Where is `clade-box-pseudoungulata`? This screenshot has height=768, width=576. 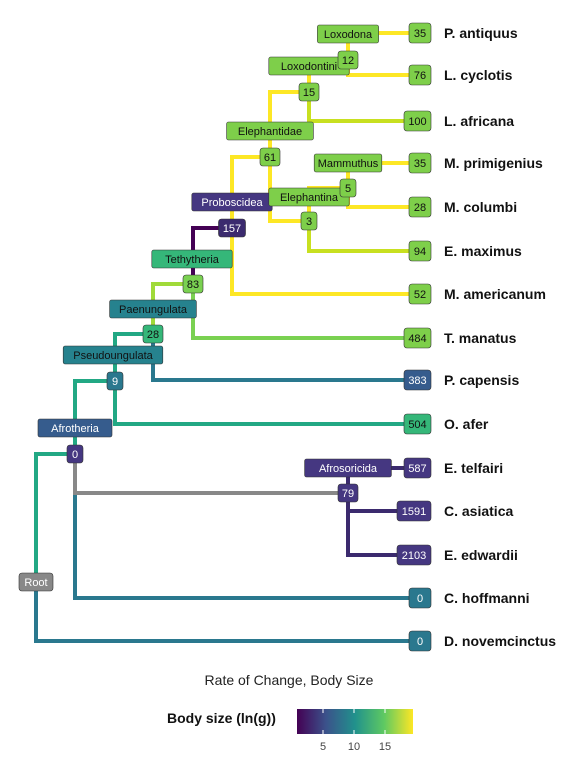
clade-box-pseudoungulata is located at coordinates (113, 355).